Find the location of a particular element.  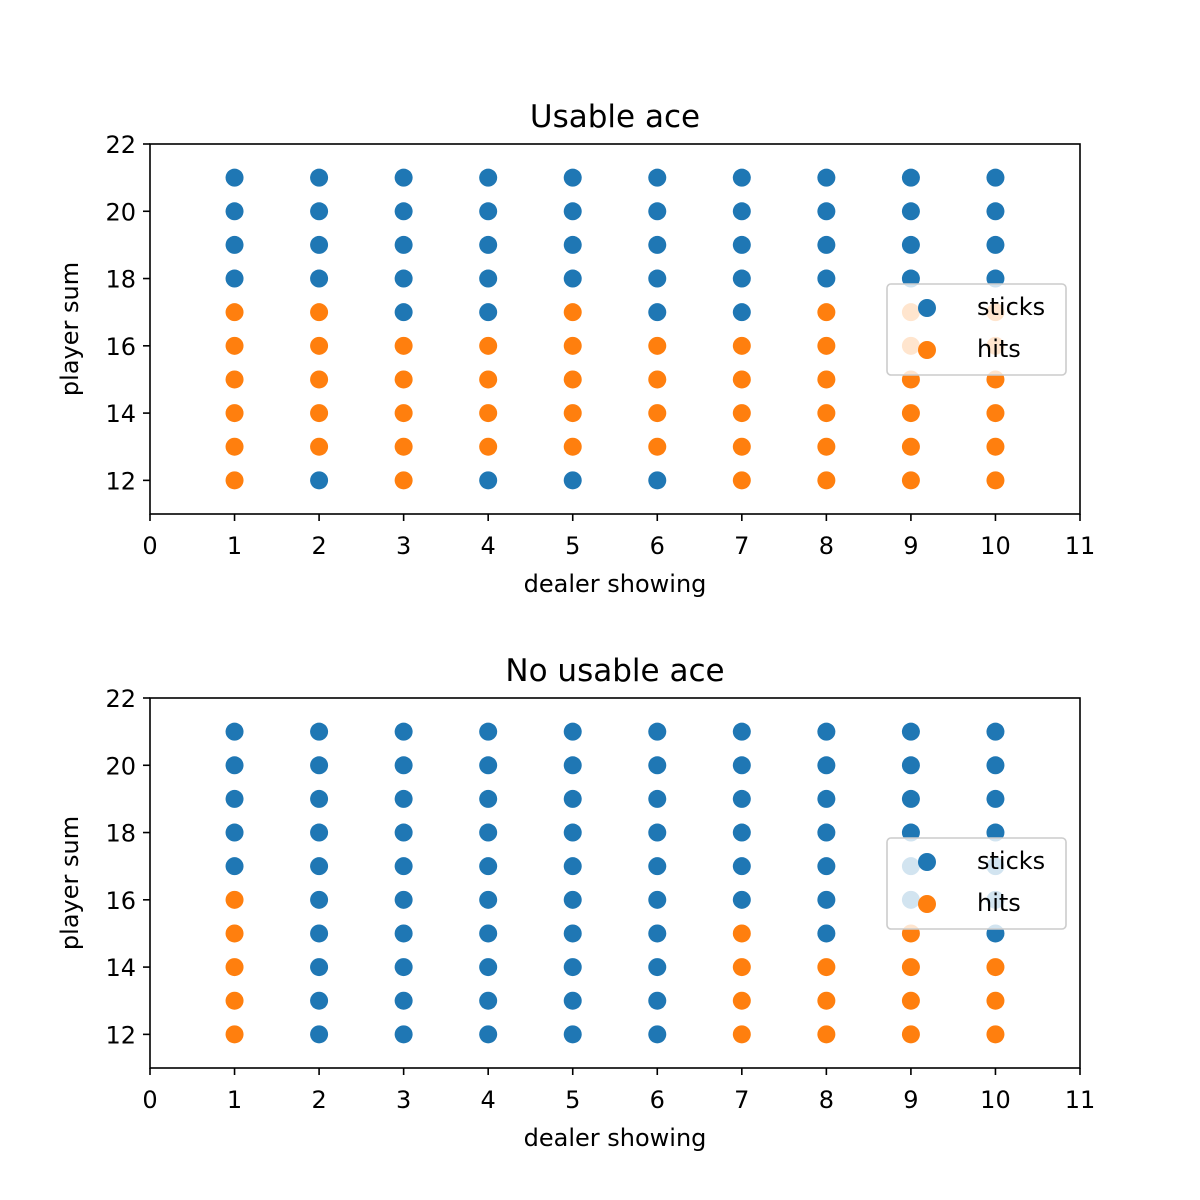

y-tick-label: 14 is located at coordinates (120, 414).